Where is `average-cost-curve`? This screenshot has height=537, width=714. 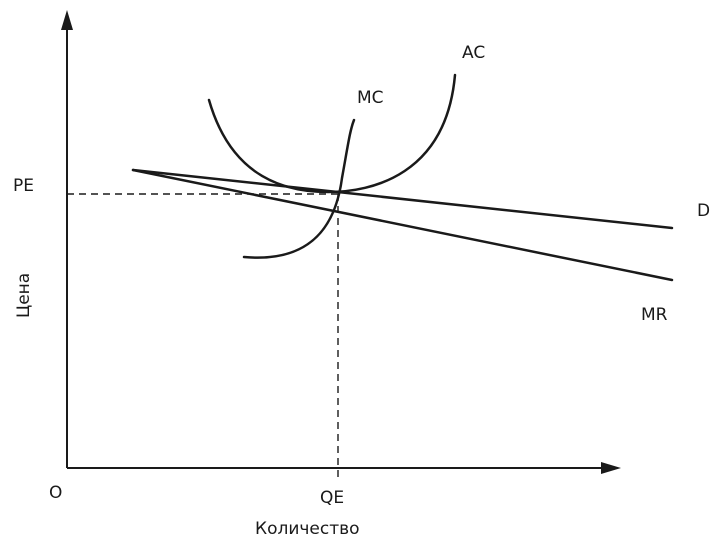
average-cost-curve is located at coordinates (332, 133).